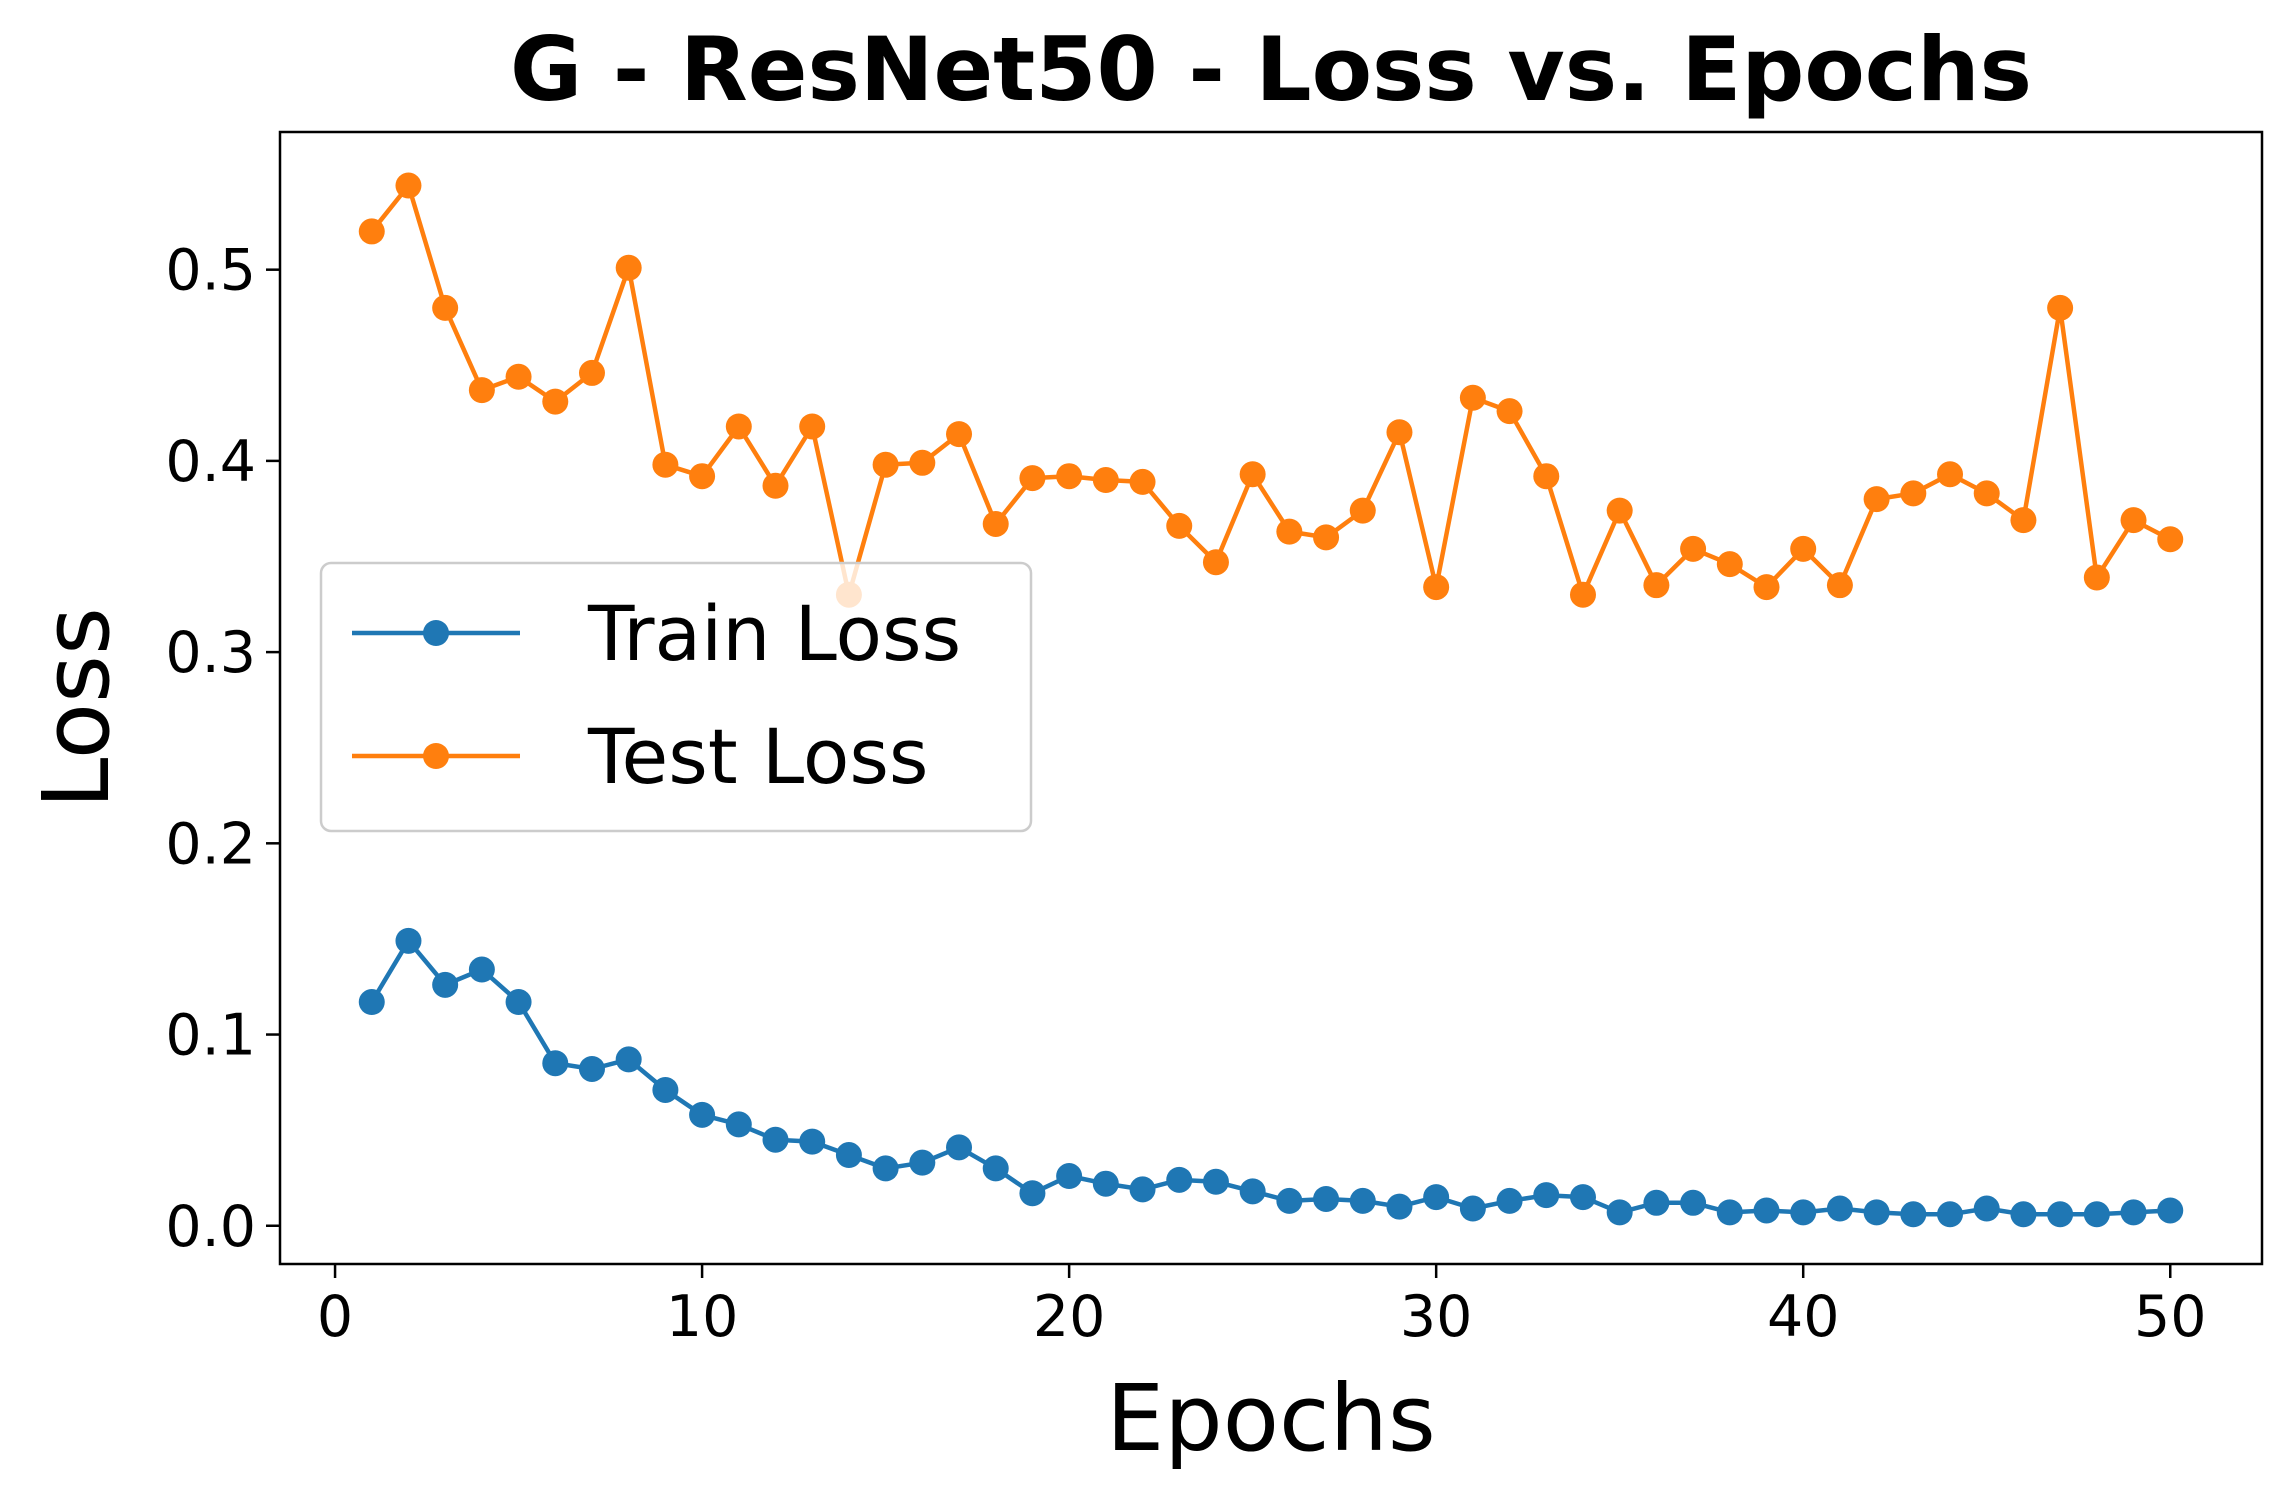 This screenshot has width=2285, height=1502. Describe the element at coordinates (1436, 1317) in the screenshot. I see `x-tick-label: 30` at that location.